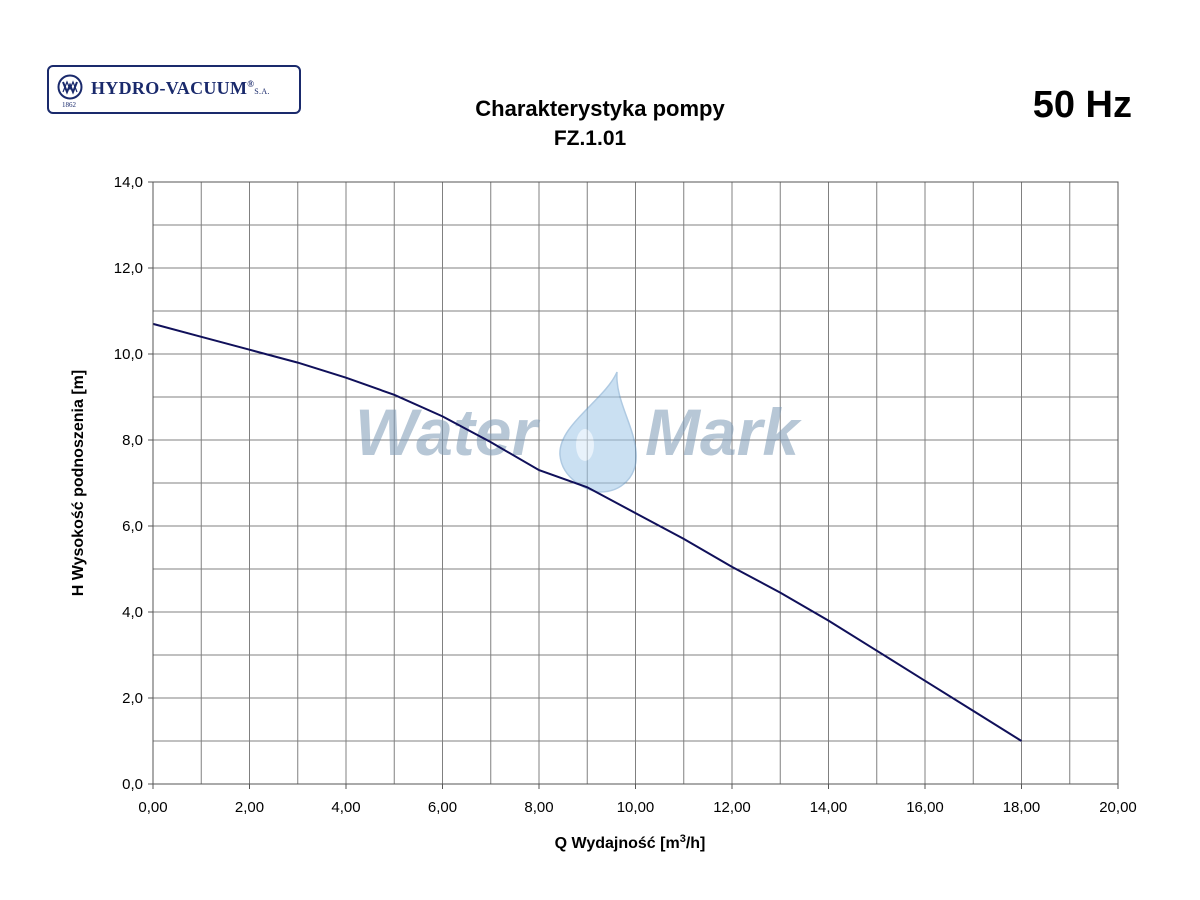  I want to click on company-logo: 1862 HYDRO-VACUUM®S.A., so click(174, 89).